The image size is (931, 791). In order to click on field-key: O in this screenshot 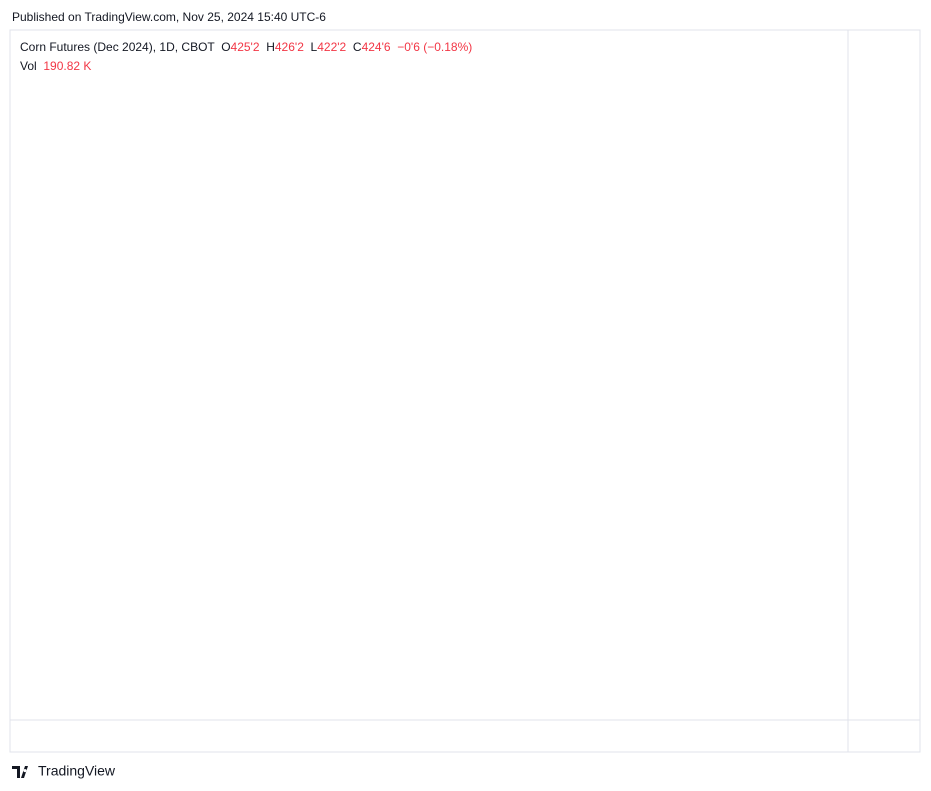, I will do `click(226, 47)`.